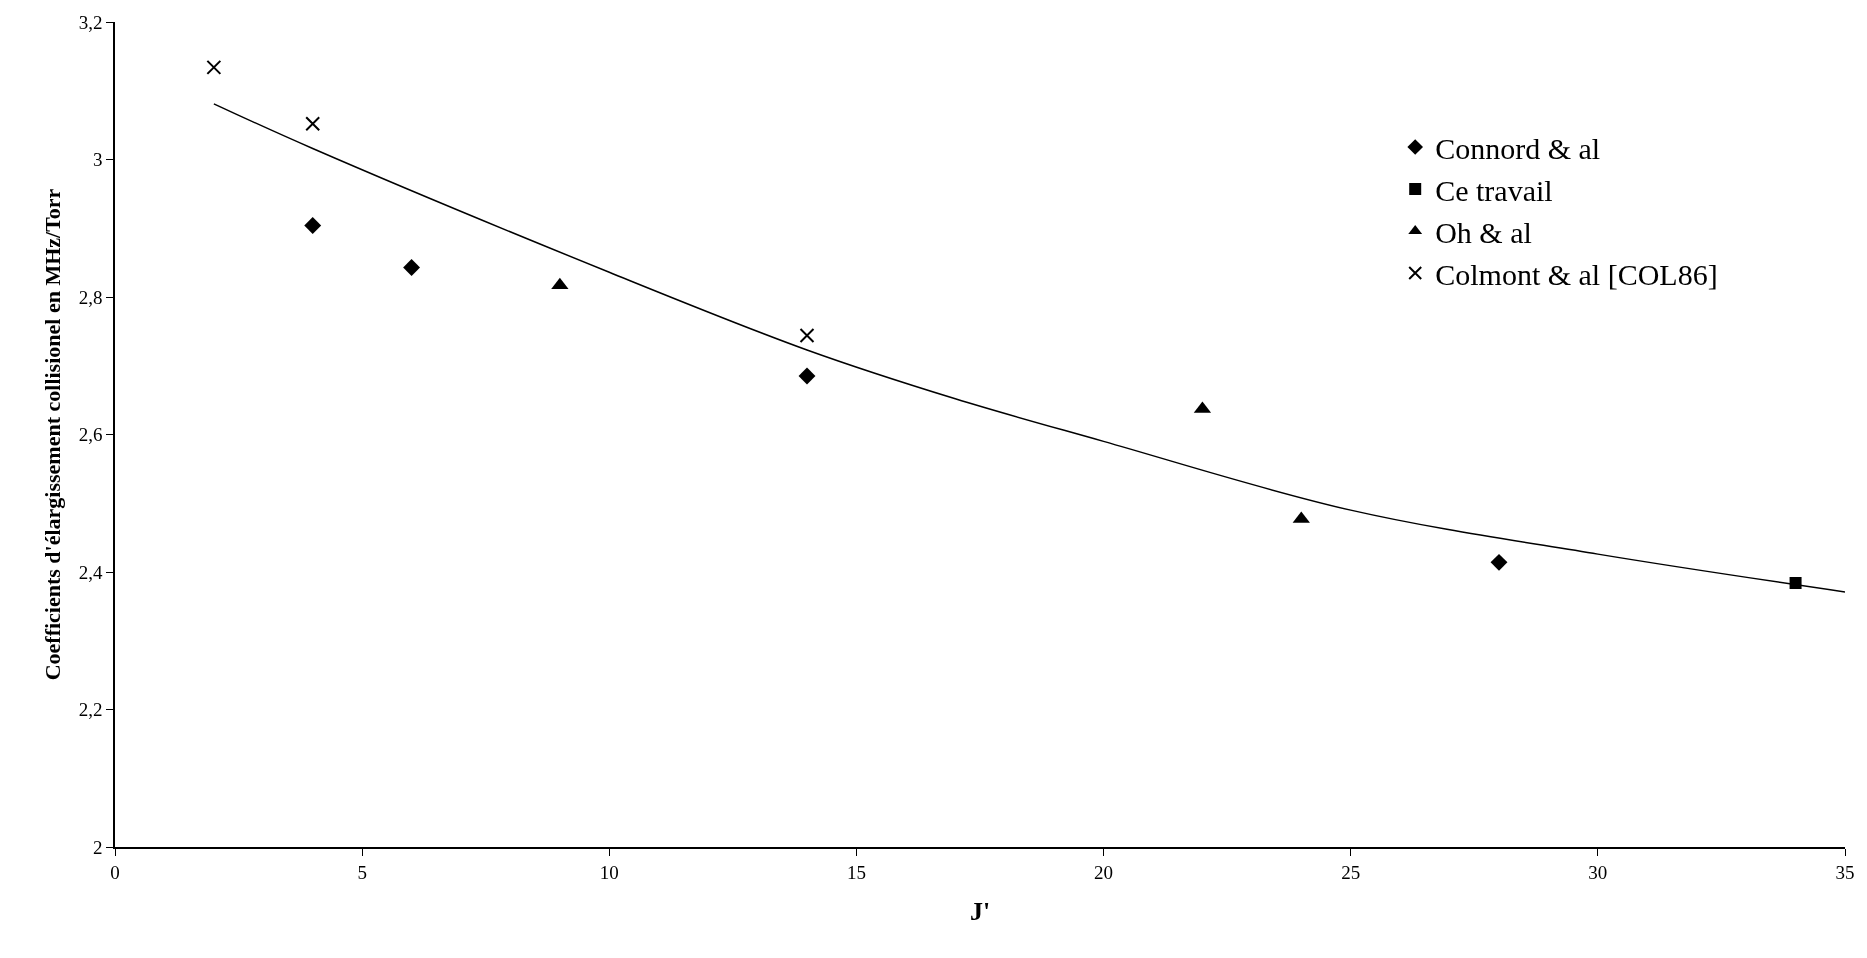  Describe the element at coordinates (1845, 872) in the screenshot. I see `x-tick-label: 35` at that location.